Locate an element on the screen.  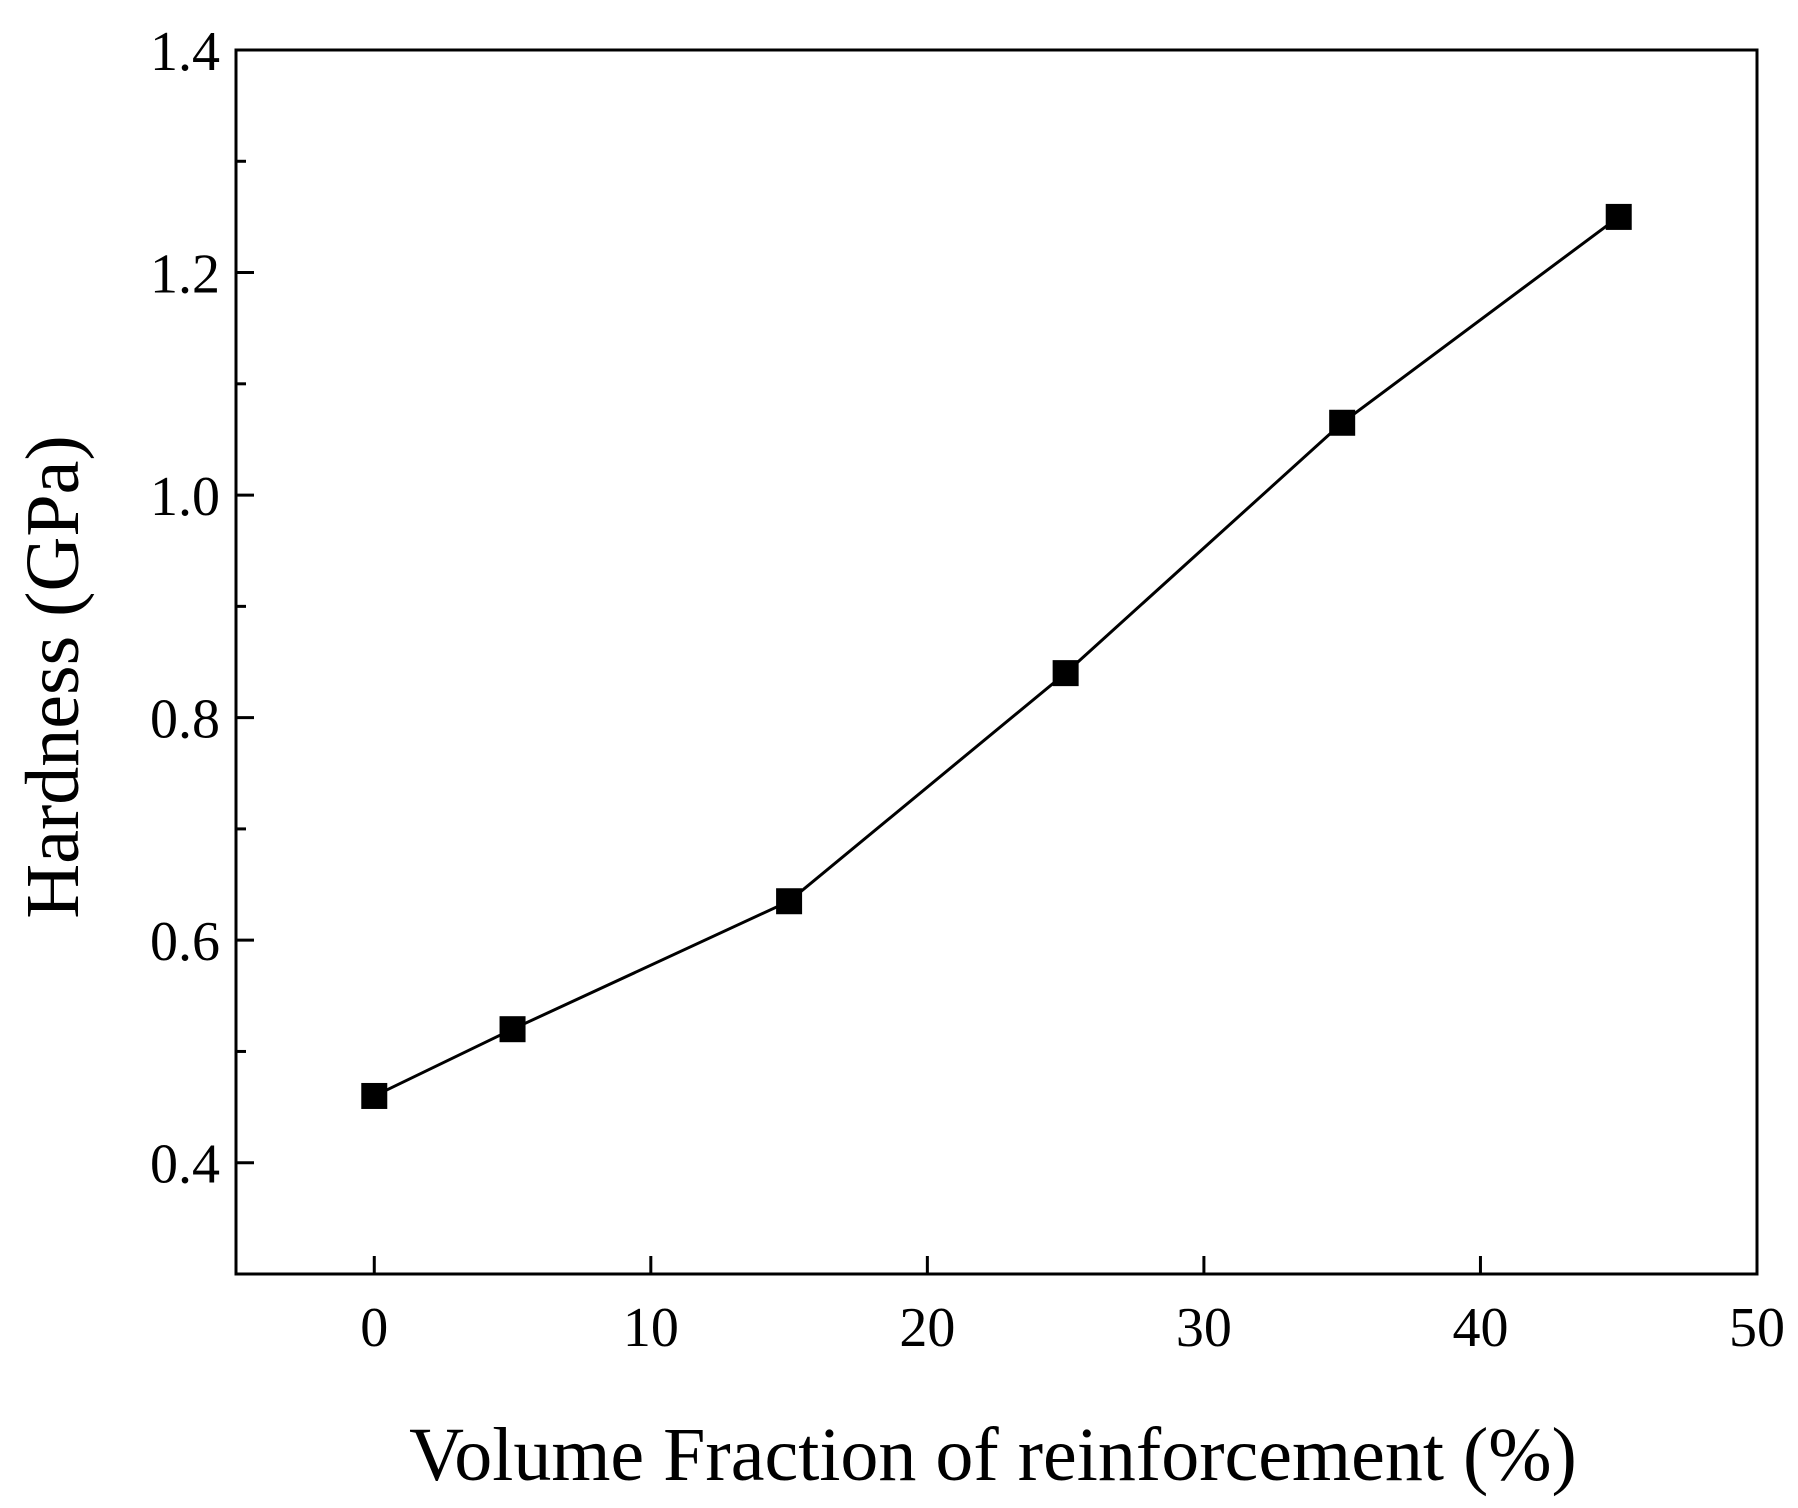
x-tick-label-30: 30 is located at coordinates (1204, 1328).